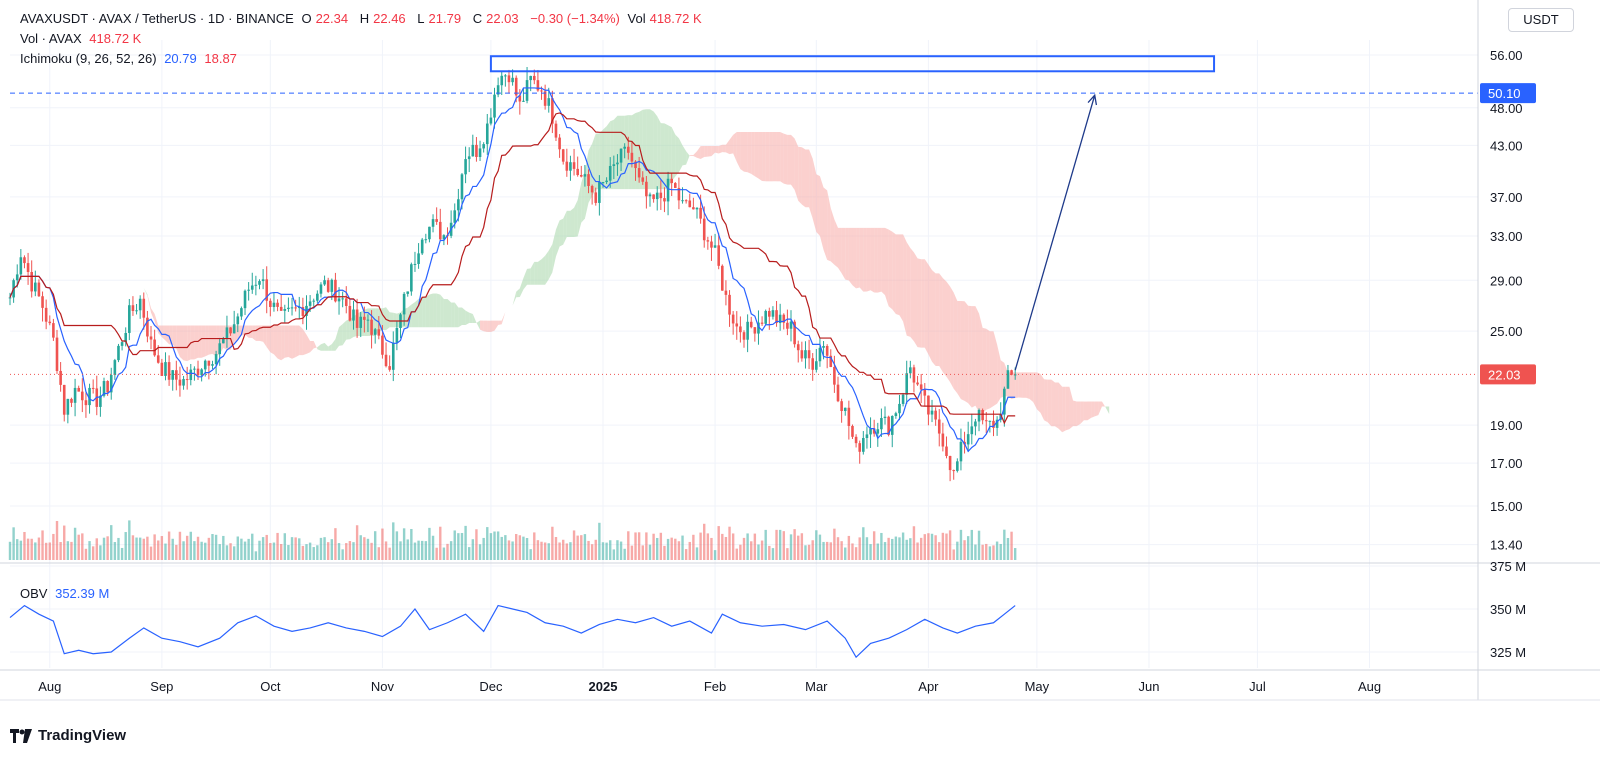 The image size is (1600, 758). Describe the element at coordinates (1504, 374) in the screenshot. I see `last-price-badge: 22.03` at that location.